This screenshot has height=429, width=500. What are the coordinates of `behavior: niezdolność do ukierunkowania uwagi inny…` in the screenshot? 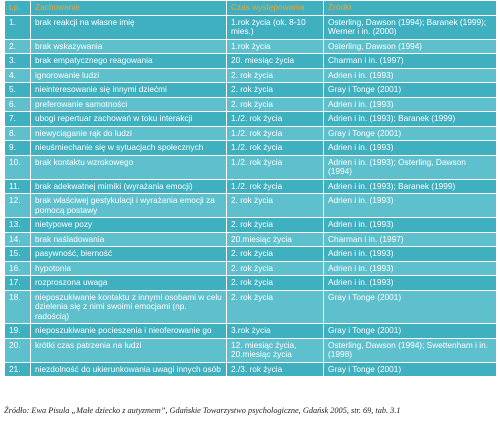 It's located at (128, 369).